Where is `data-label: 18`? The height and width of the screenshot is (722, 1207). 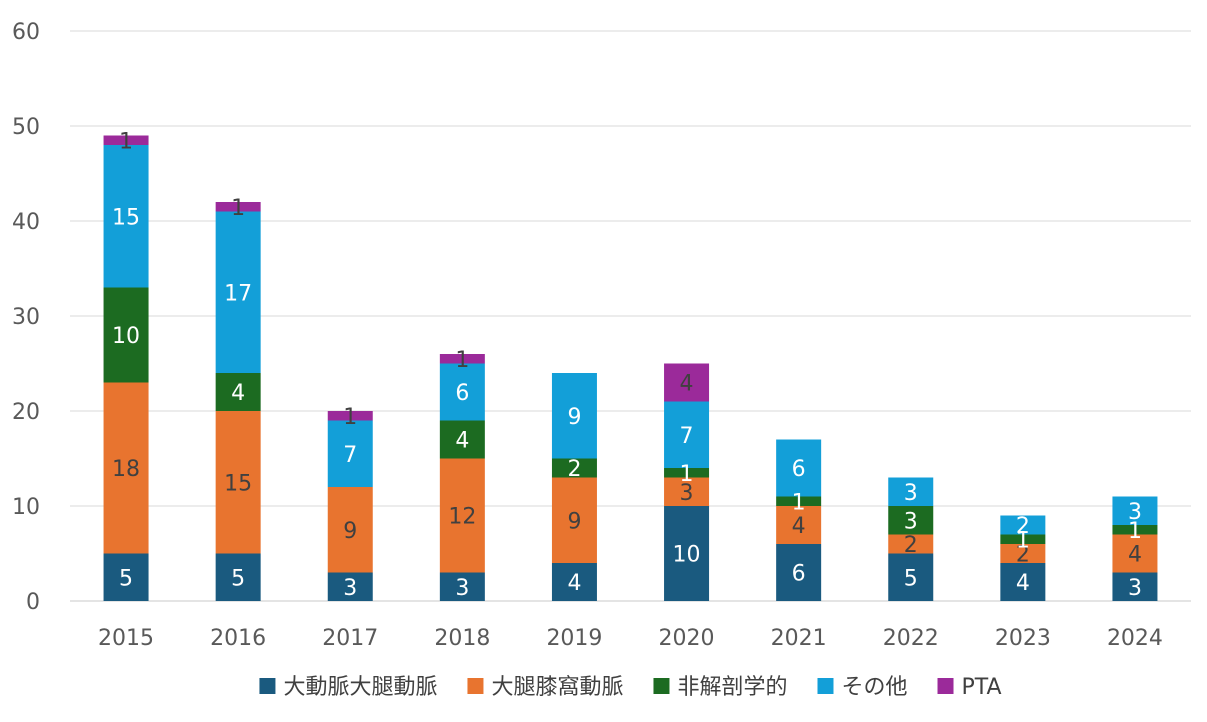
data-label: 18 is located at coordinates (126, 469).